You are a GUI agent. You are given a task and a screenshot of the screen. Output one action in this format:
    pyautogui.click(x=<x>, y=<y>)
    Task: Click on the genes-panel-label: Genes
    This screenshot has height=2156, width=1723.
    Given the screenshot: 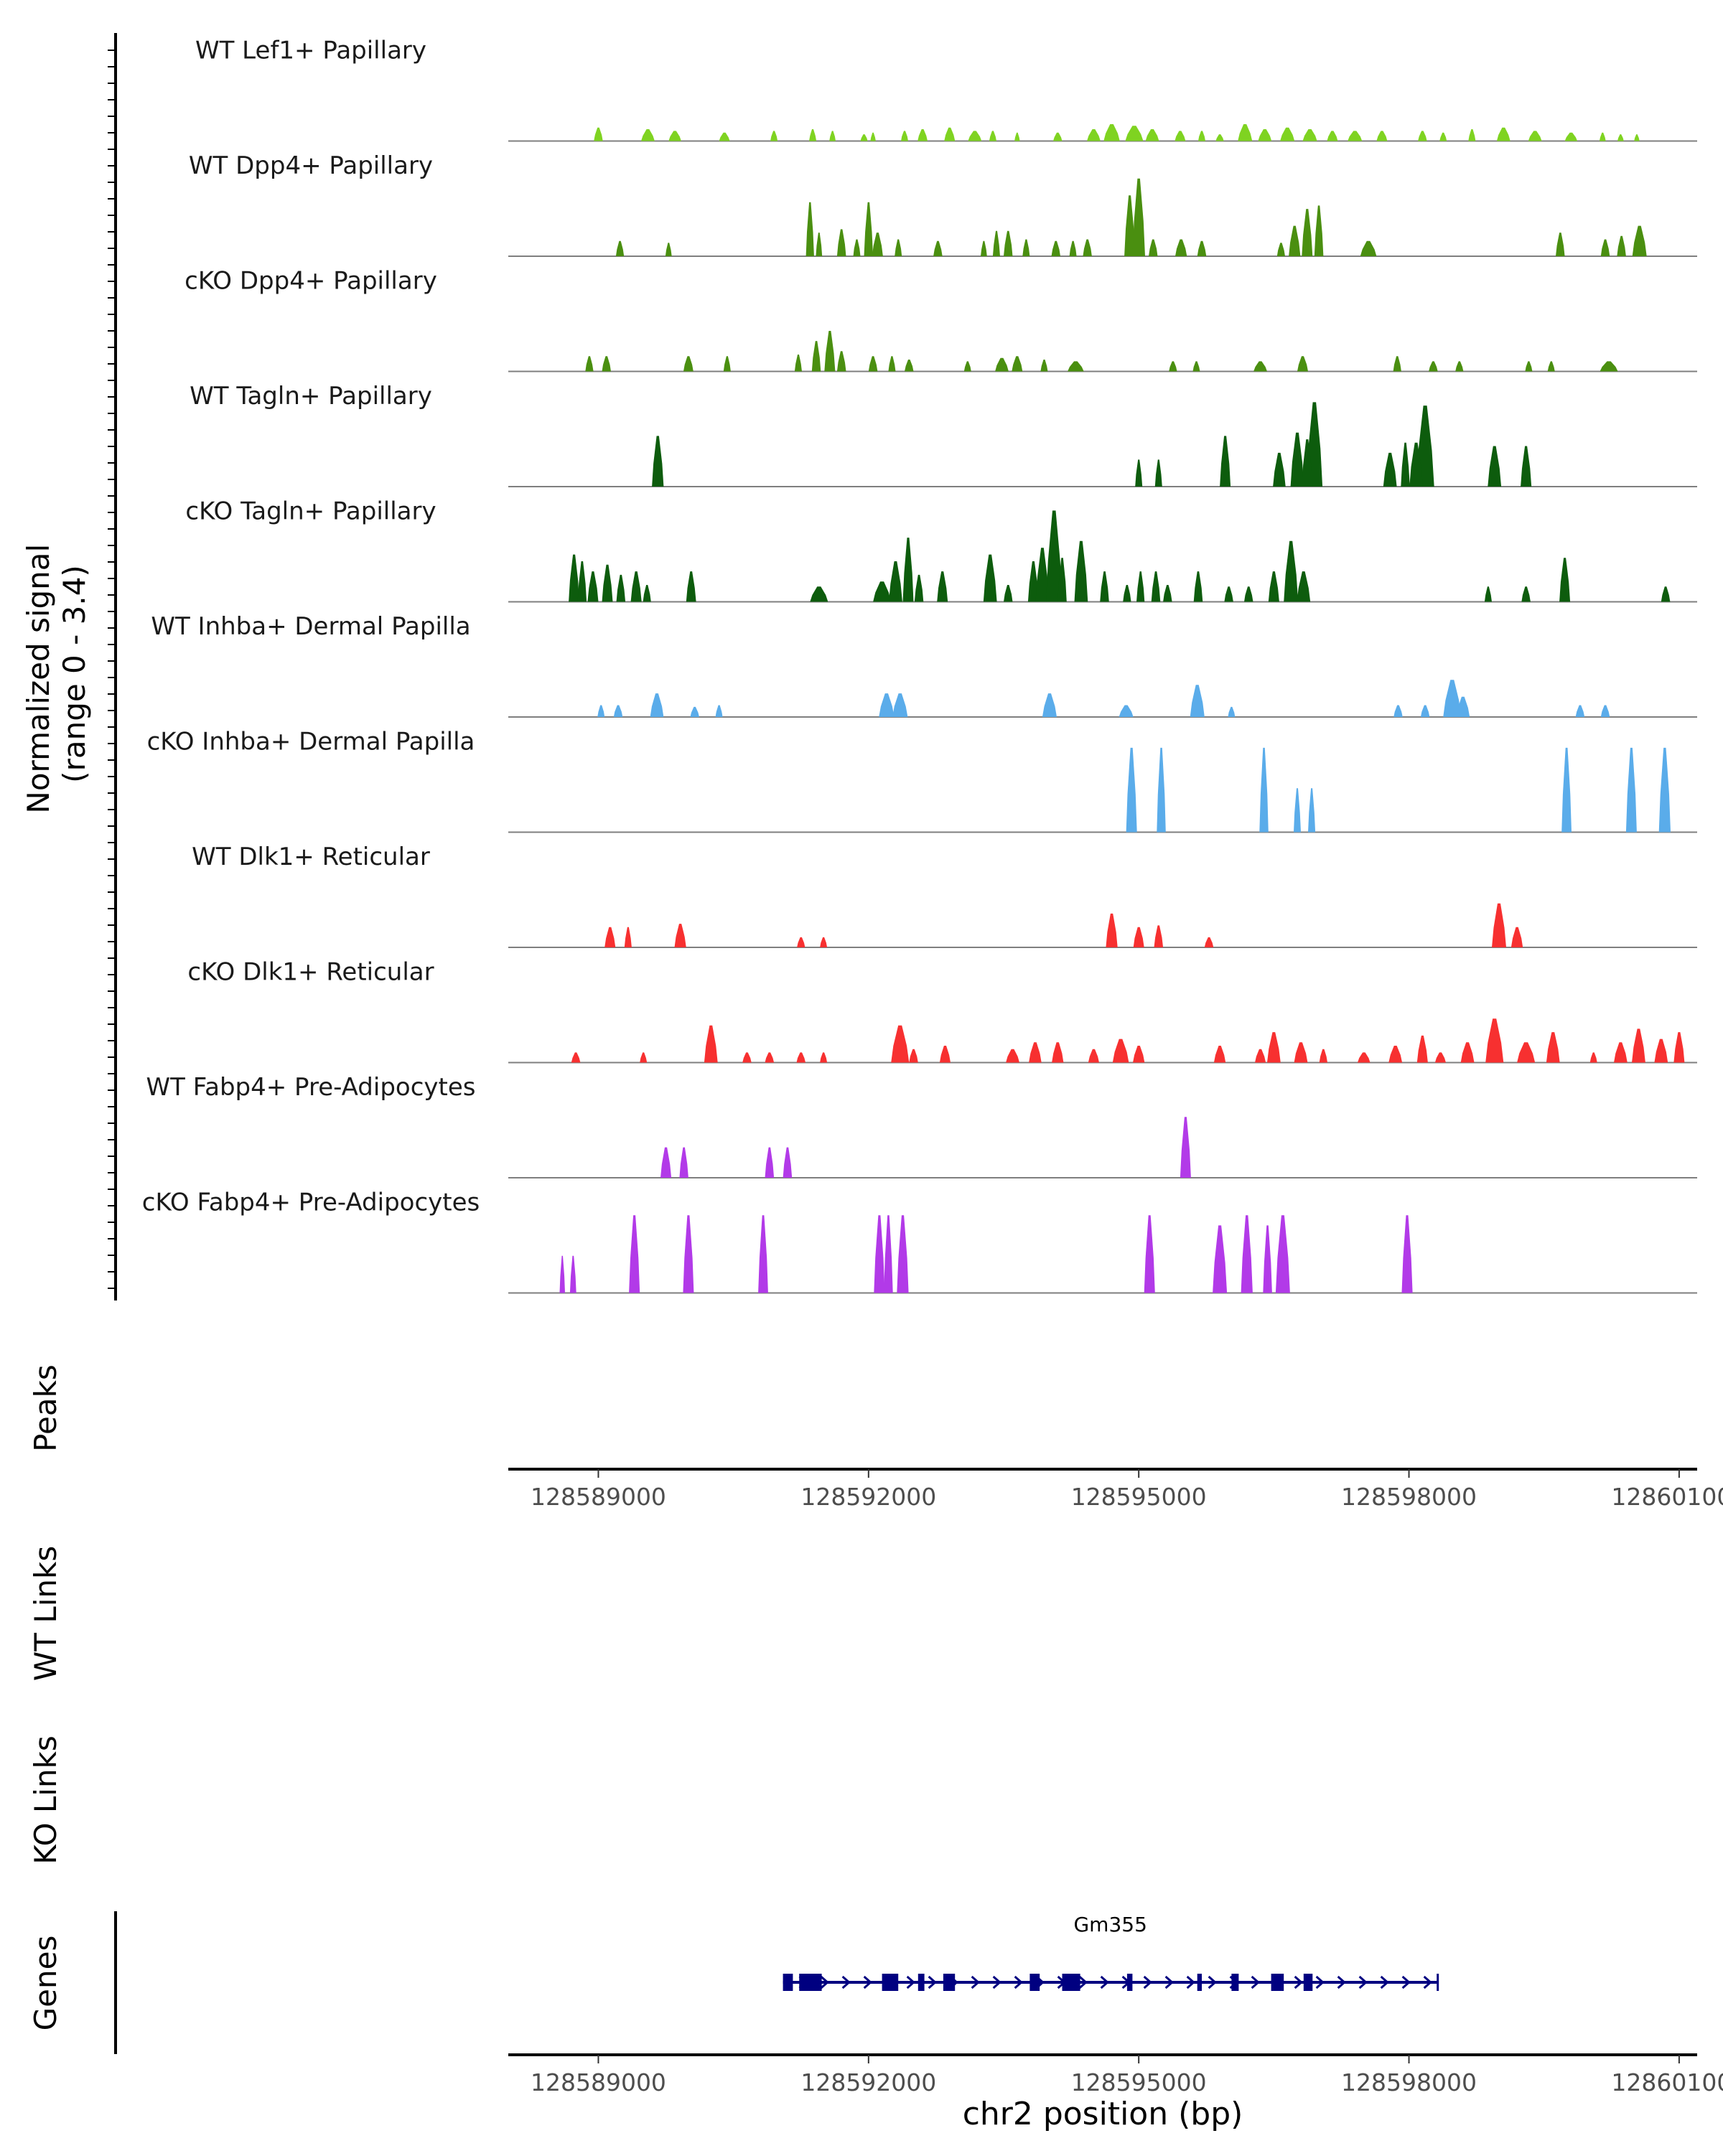 What is the action you would take?
    pyautogui.click(x=45, y=1983)
    